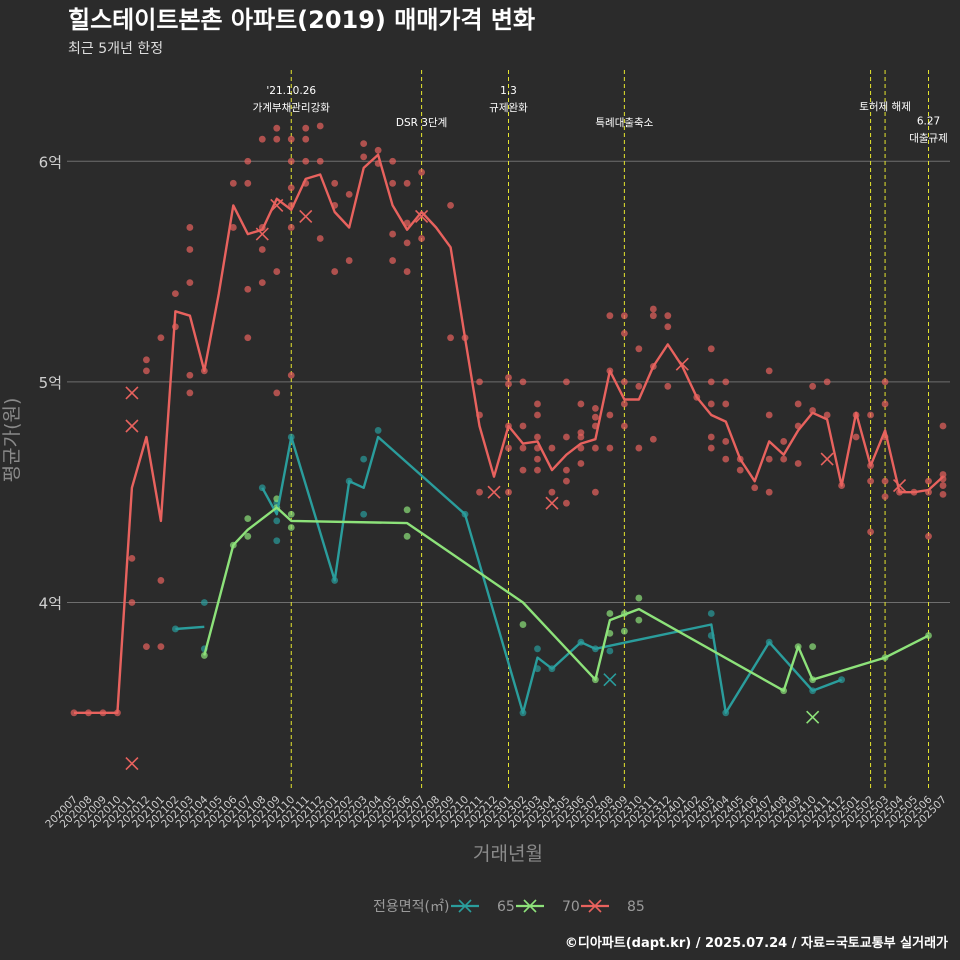 The width and height of the screenshot is (960, 960). I want to click on legend-item-85: 85, so click(613, 907).